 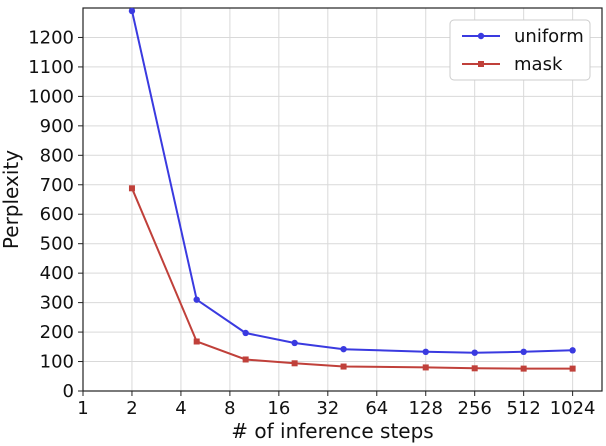 What do you see at coordinates (11, 199) in the screenshot?
I see `y-axis-title: Perplexity` at bounding box center [11, 199].